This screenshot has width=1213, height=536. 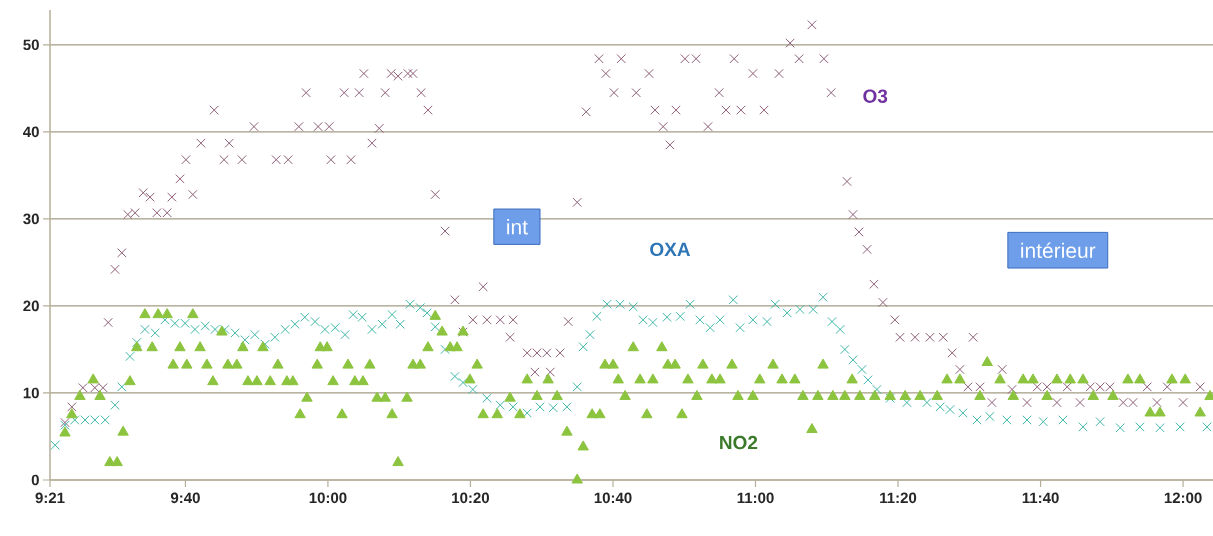 What do you see at coordinates (739, 442) in the screenshot?
I see `series-label: NO2` at bounding box center [739, 442].